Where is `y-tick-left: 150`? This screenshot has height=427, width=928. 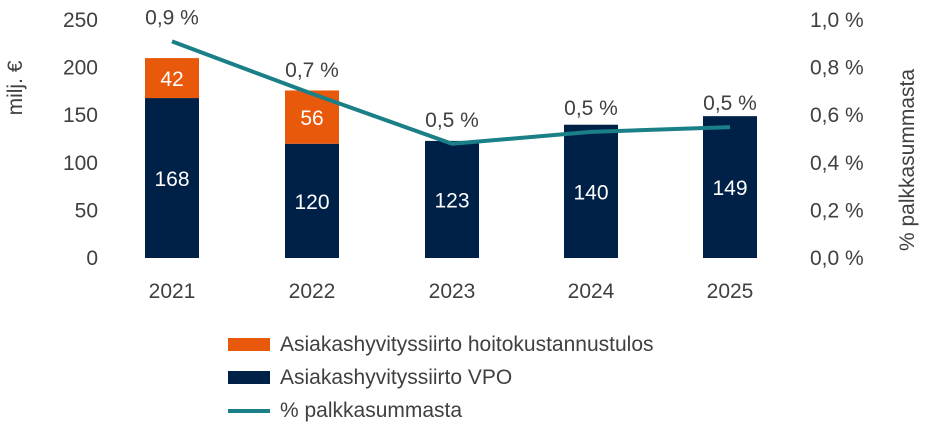
y-tick-left: 150 is located at coordinates (80, 115).